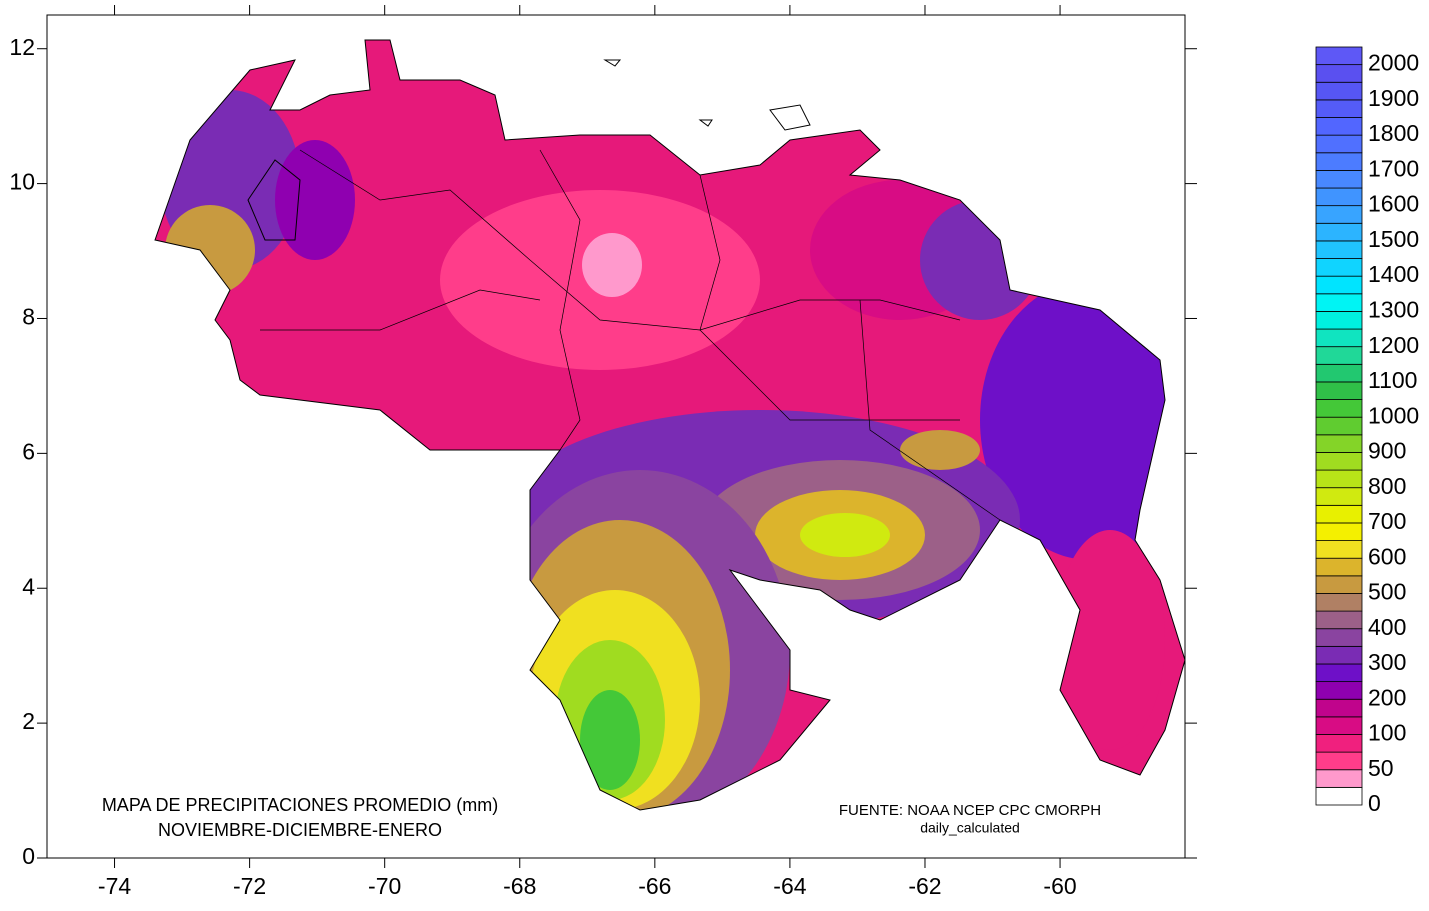 The height and width of the screenshot is (911, 1429). Describe the element at coordinates (1393, 168) in the screenshot. I see `legend-label: 1700` at that location.